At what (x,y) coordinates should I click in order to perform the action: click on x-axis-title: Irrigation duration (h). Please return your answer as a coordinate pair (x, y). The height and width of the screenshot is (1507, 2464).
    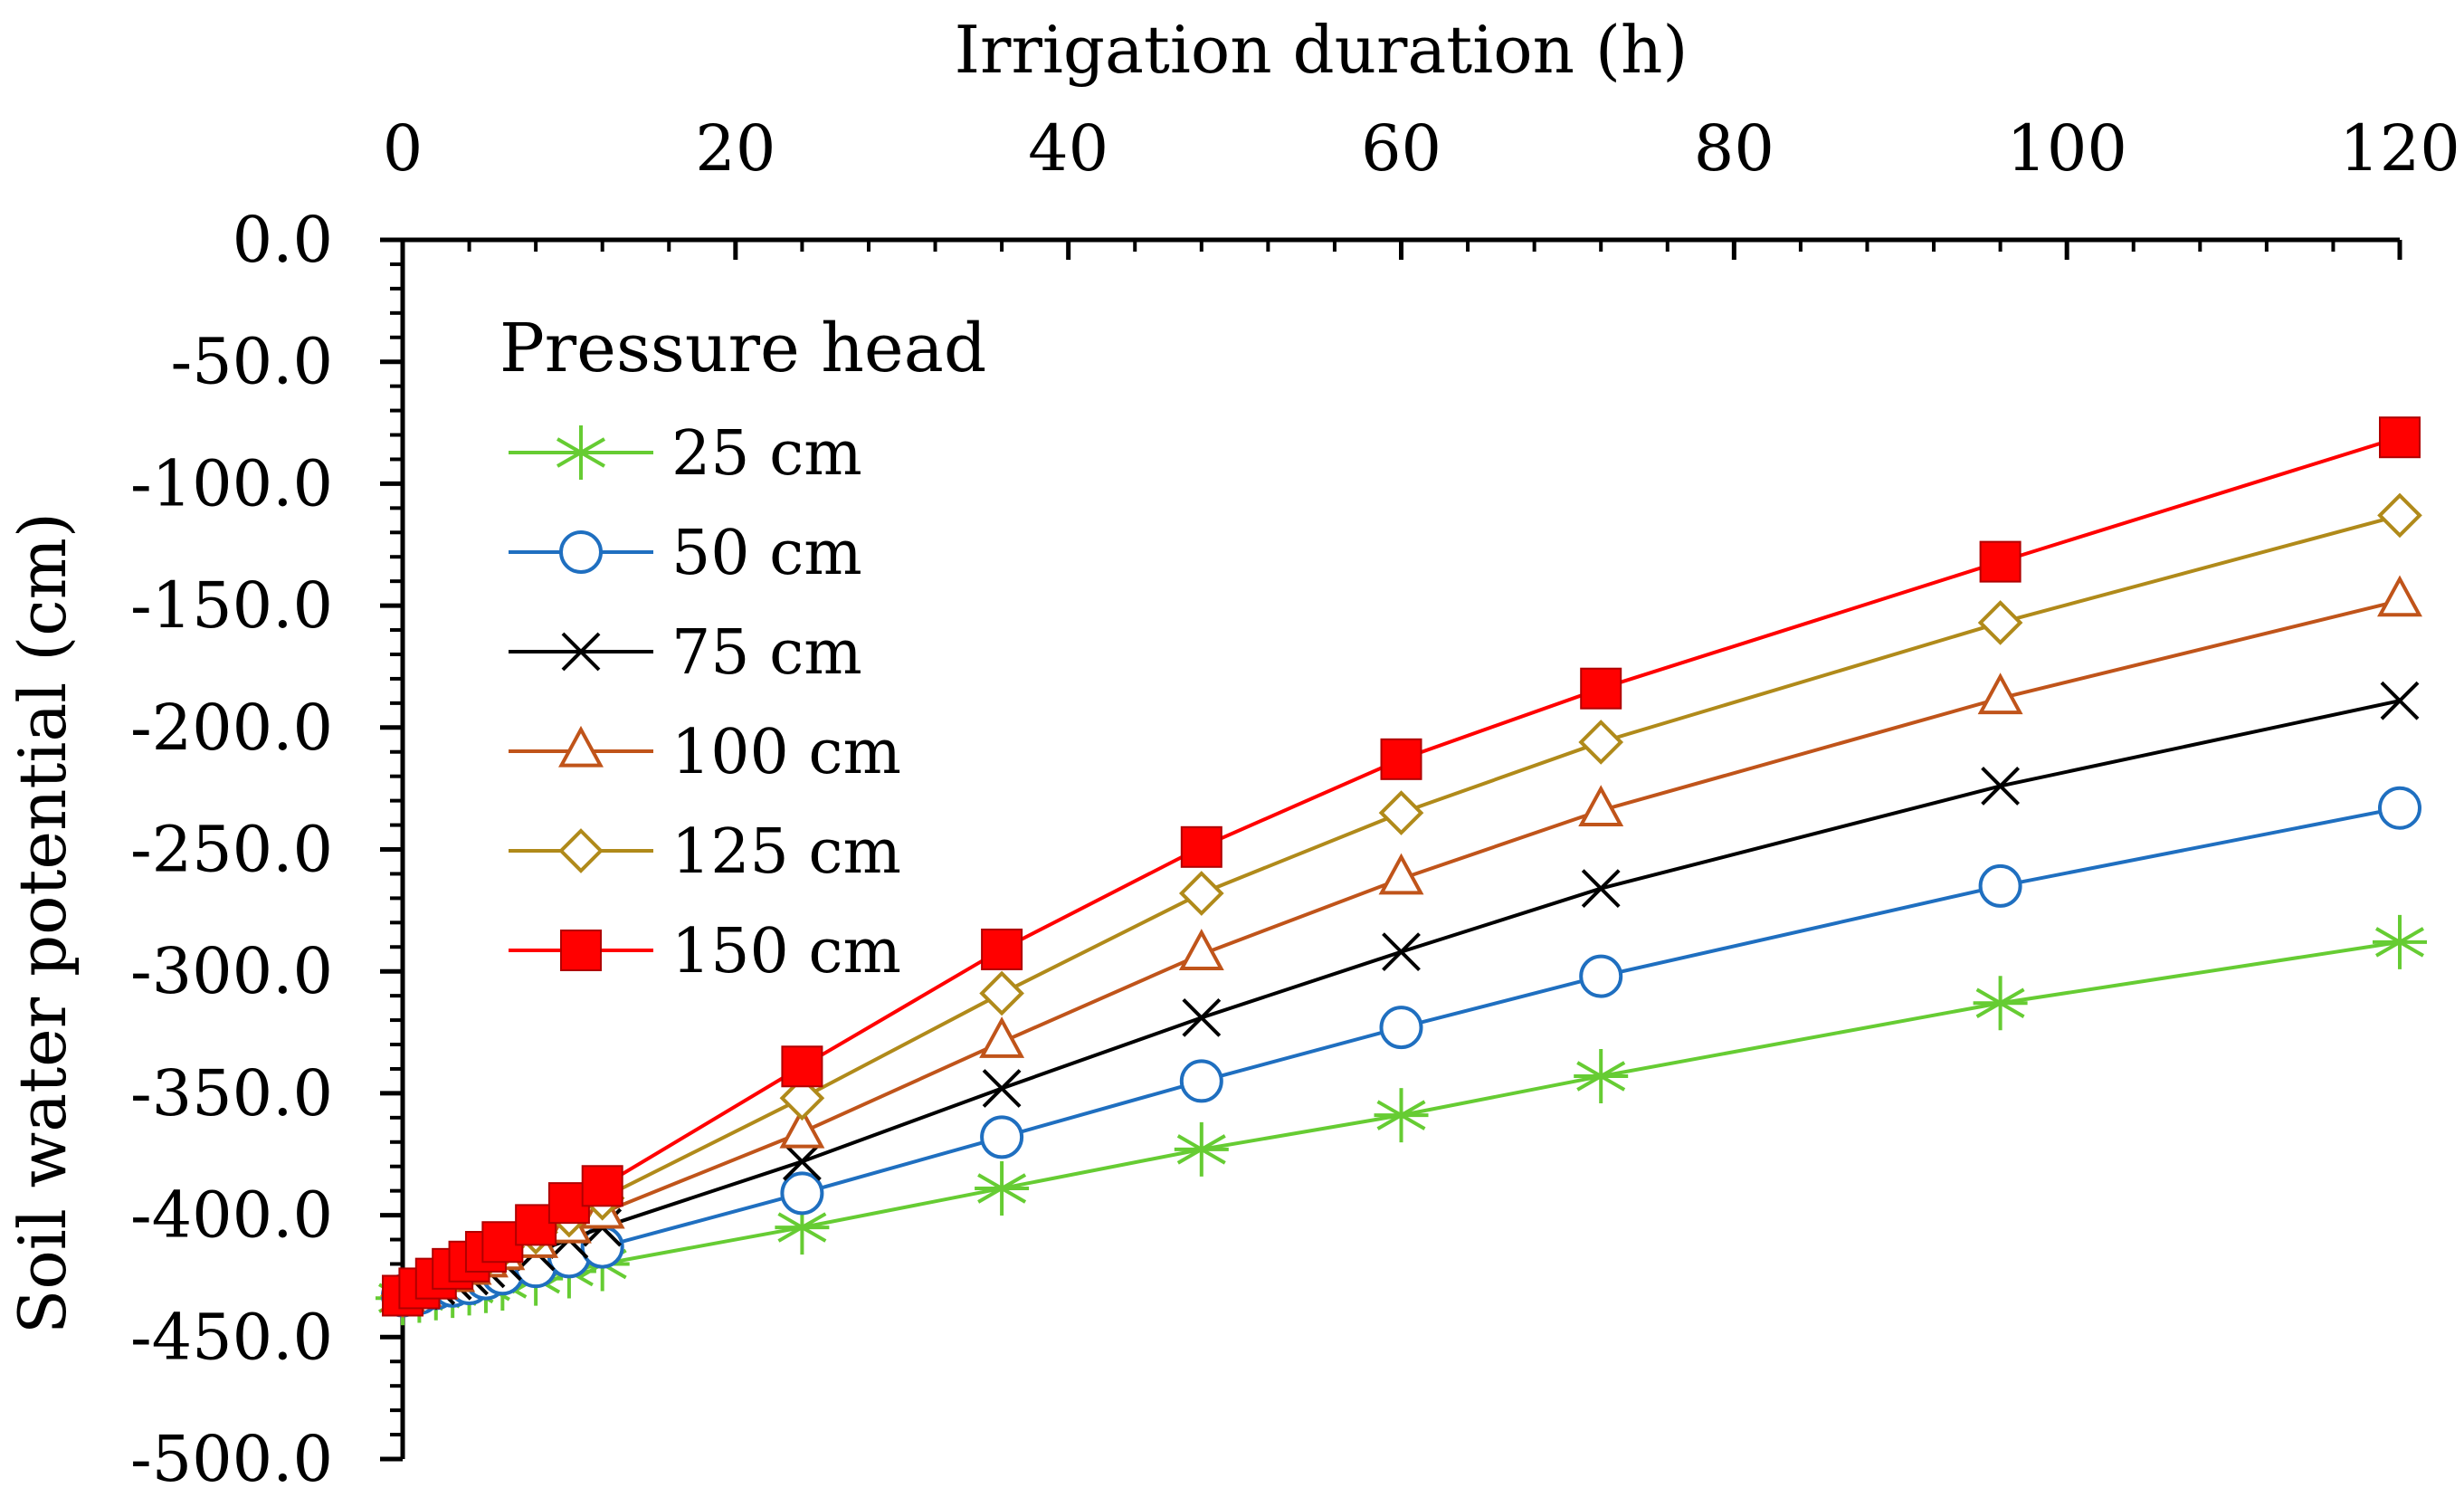
    Looking at the image, I should click on (1322, 50).